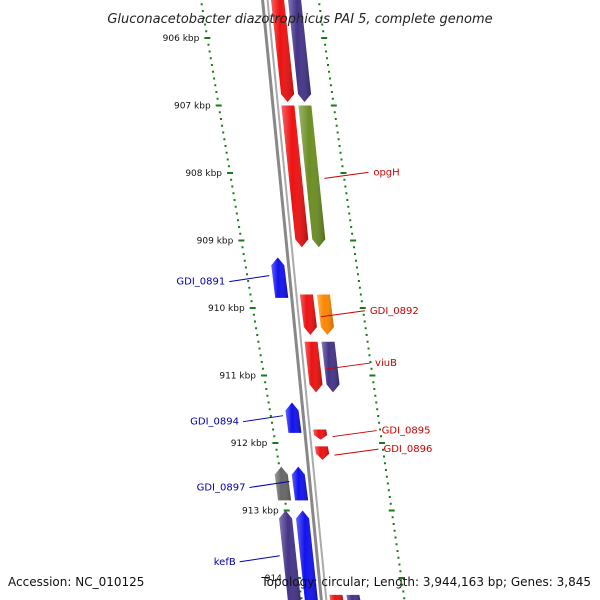  What do you see at coordinates (249, 444) in the screenshot?
I see `tick-label: 912 kbp` at bounding box center [249, 444].